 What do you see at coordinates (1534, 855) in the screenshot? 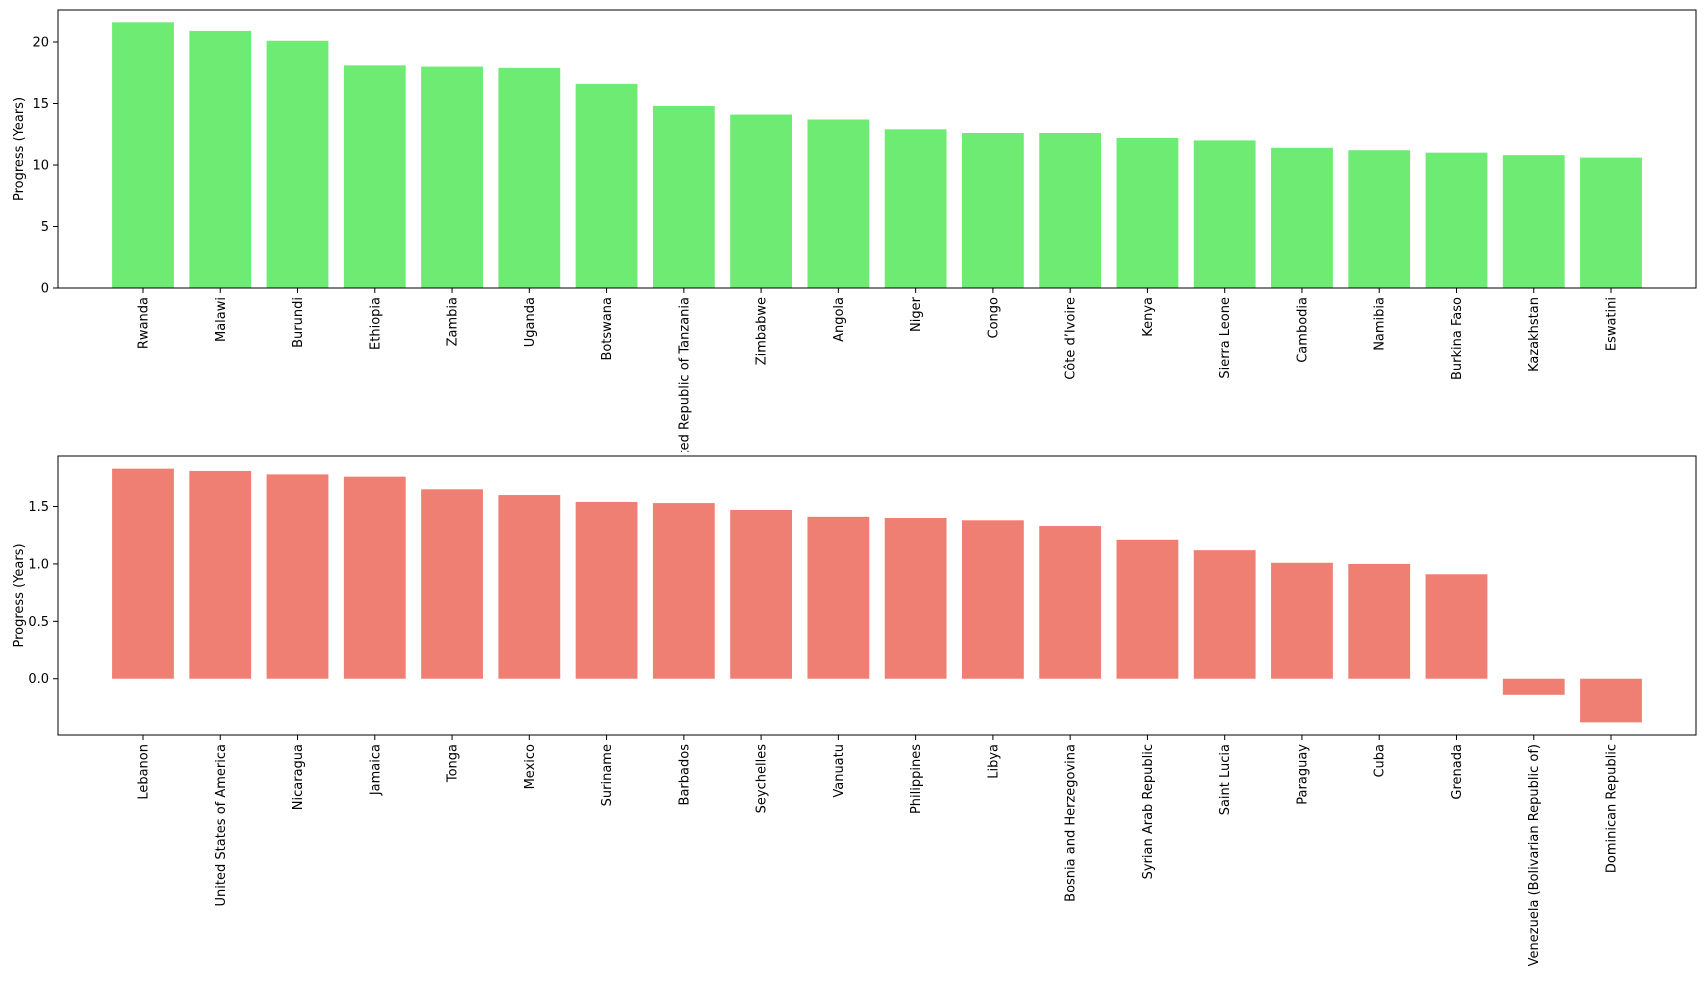
I see `x-tick-label: Venezuela (Bolivarian Republic of)` at bounding box center [1534, 855].